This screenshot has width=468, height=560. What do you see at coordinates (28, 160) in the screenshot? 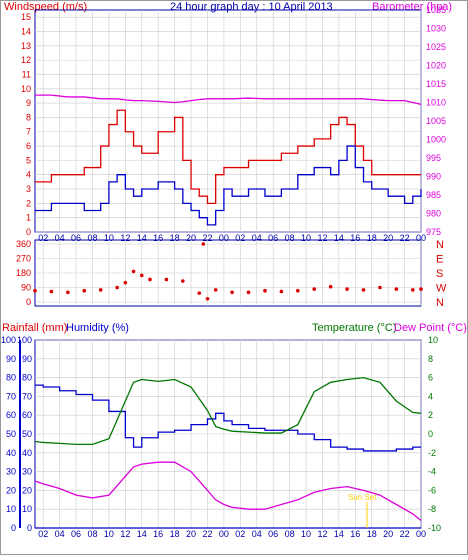
I see `windspeed-tick: 5` at bounding box center [28, 160].